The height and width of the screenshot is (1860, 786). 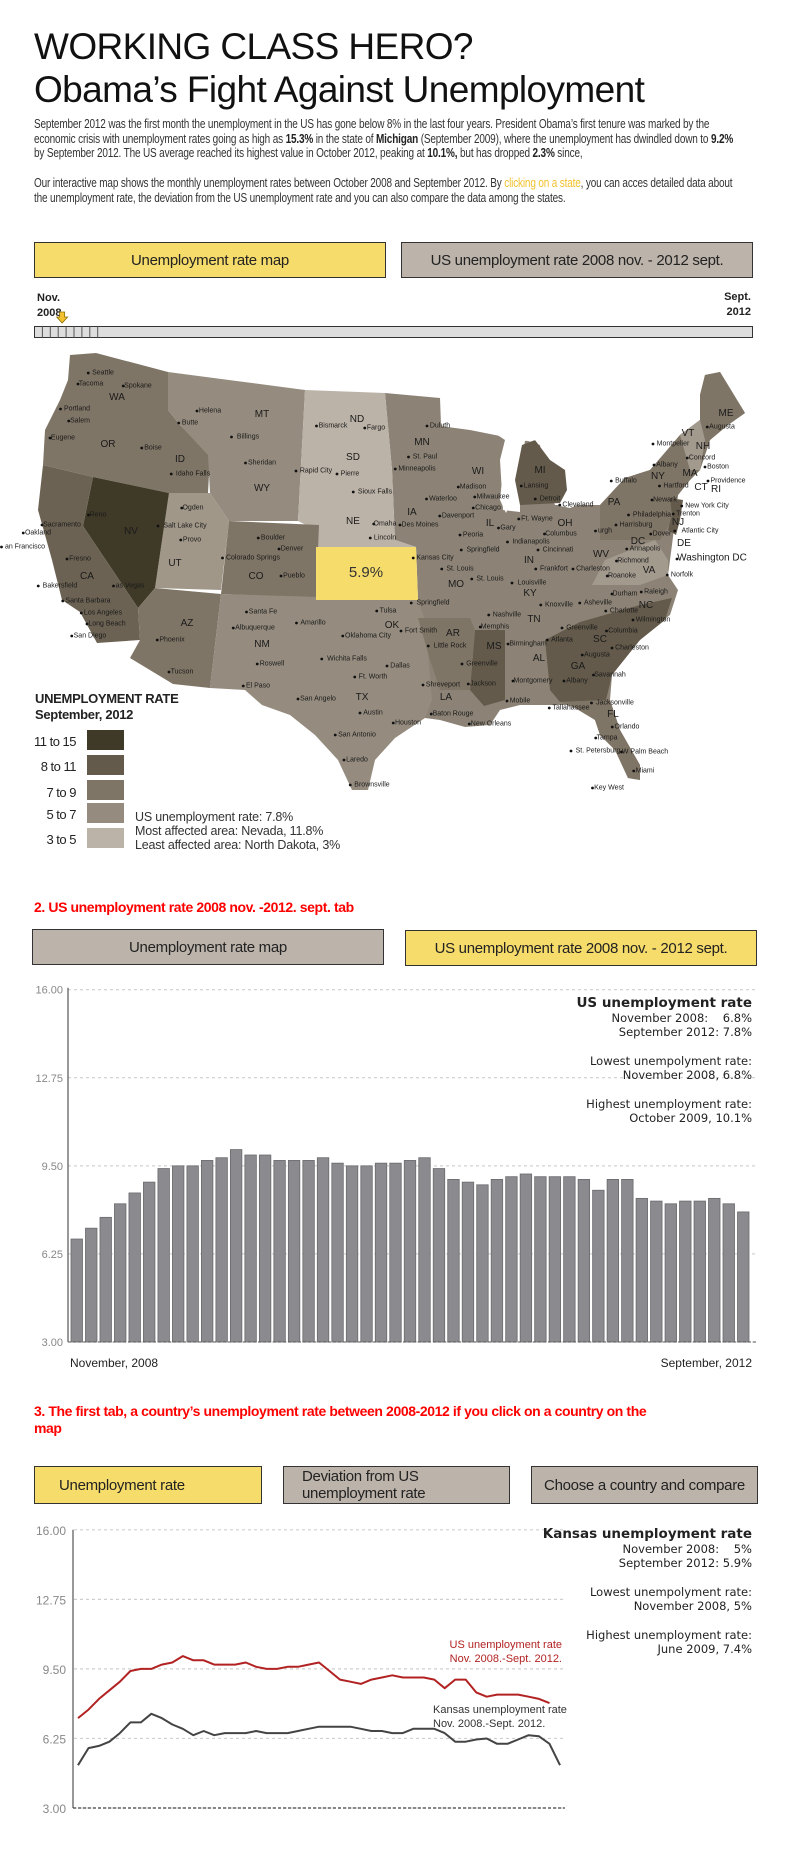 I want to click on state-az, so click(x=175, y=638).